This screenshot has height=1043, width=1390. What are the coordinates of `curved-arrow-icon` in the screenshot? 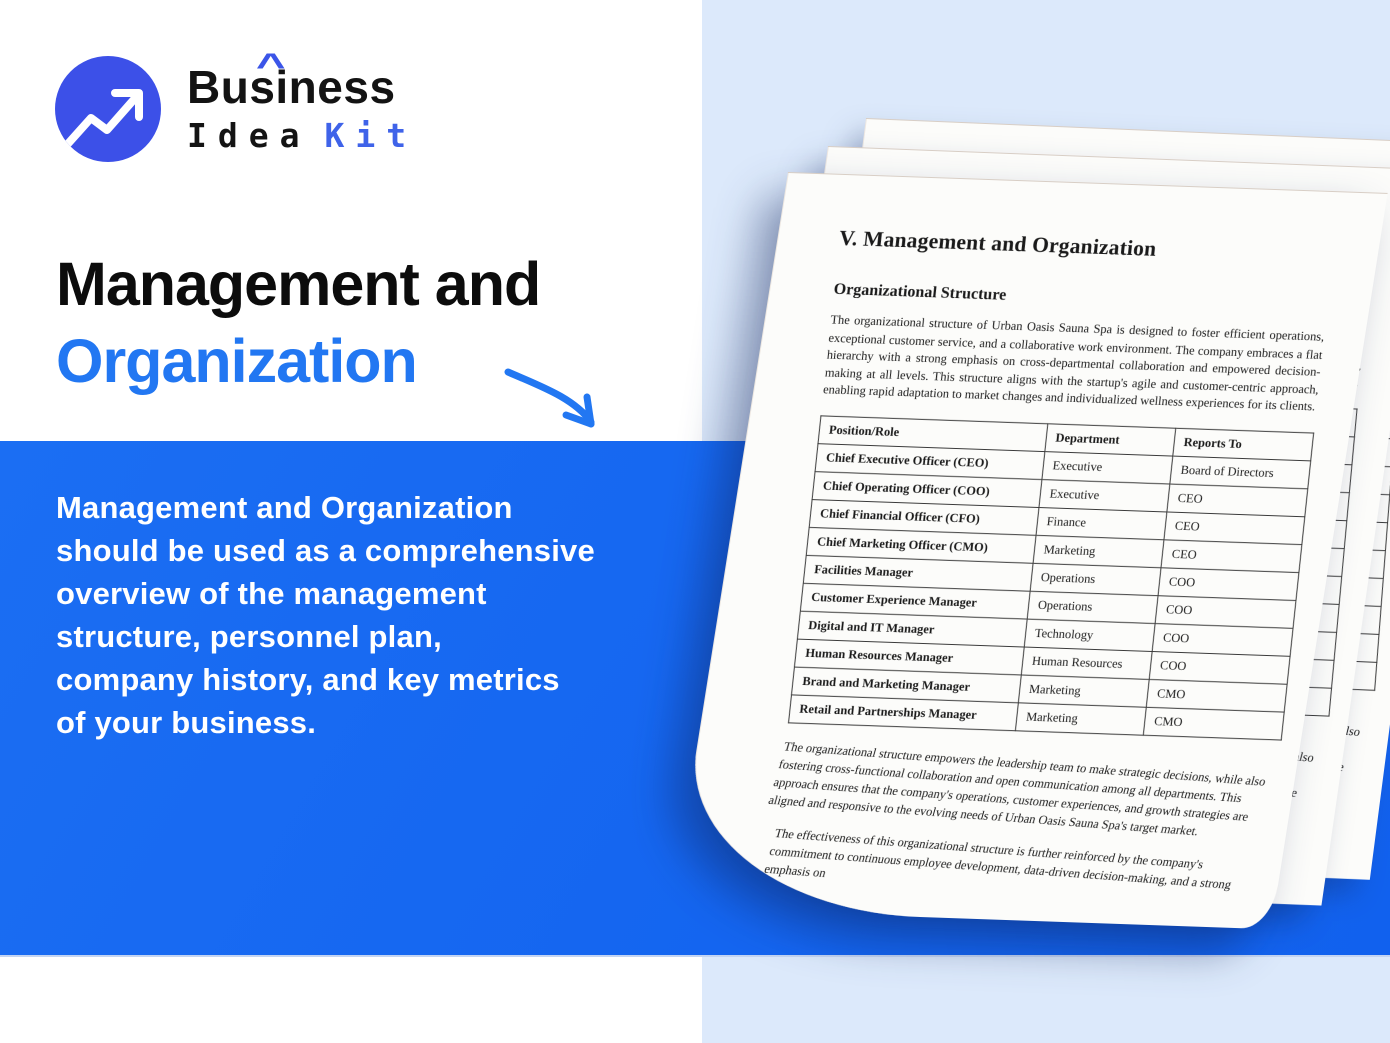 It's located at (549, 398).